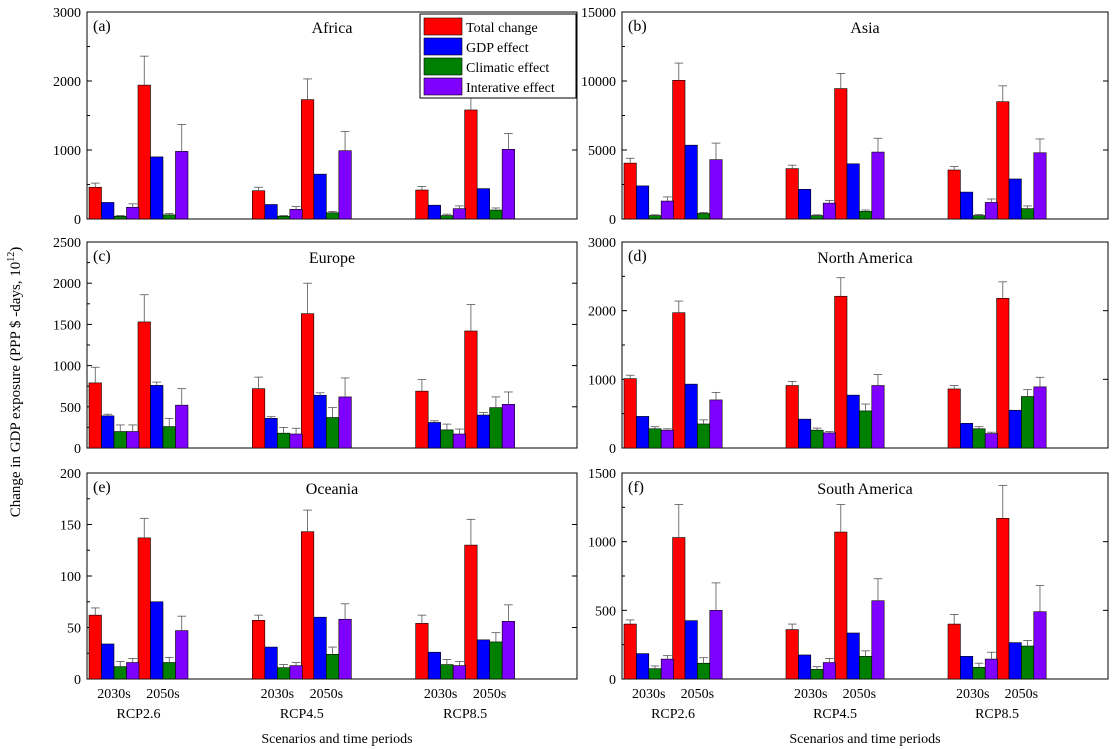 This screenshot has height=749, width=1115. What do you see at coordinates (74, 629) in the screenshot?
I see `y-tick-label: 50` at bounding box center [74, 629].